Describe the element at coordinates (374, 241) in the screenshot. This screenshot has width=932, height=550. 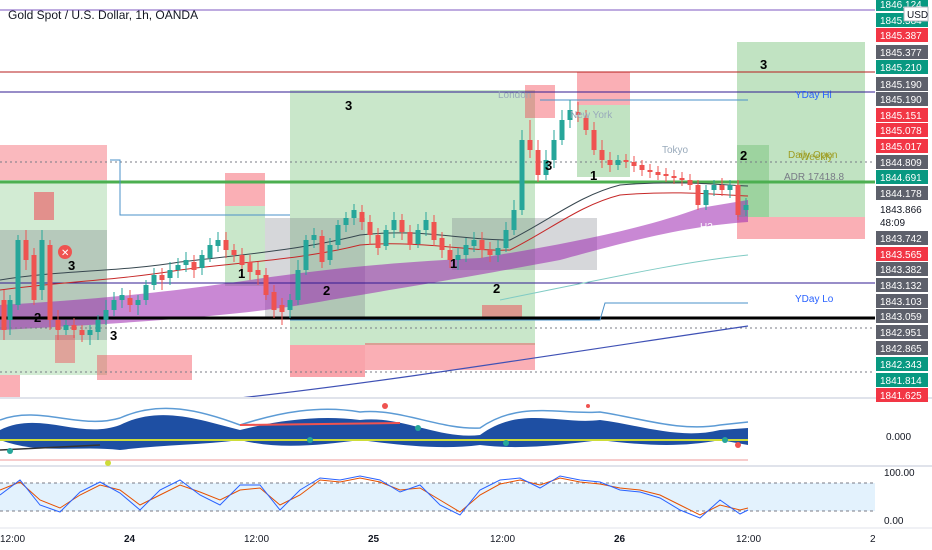
I see `ma-line` at that location.